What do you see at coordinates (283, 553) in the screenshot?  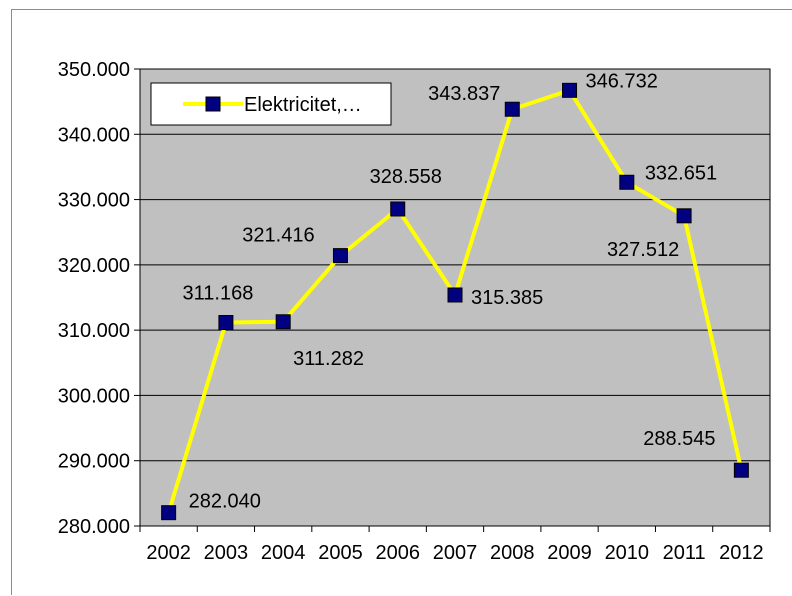 I see `x-tick-label: 2004` at bounding box center [283, 553].